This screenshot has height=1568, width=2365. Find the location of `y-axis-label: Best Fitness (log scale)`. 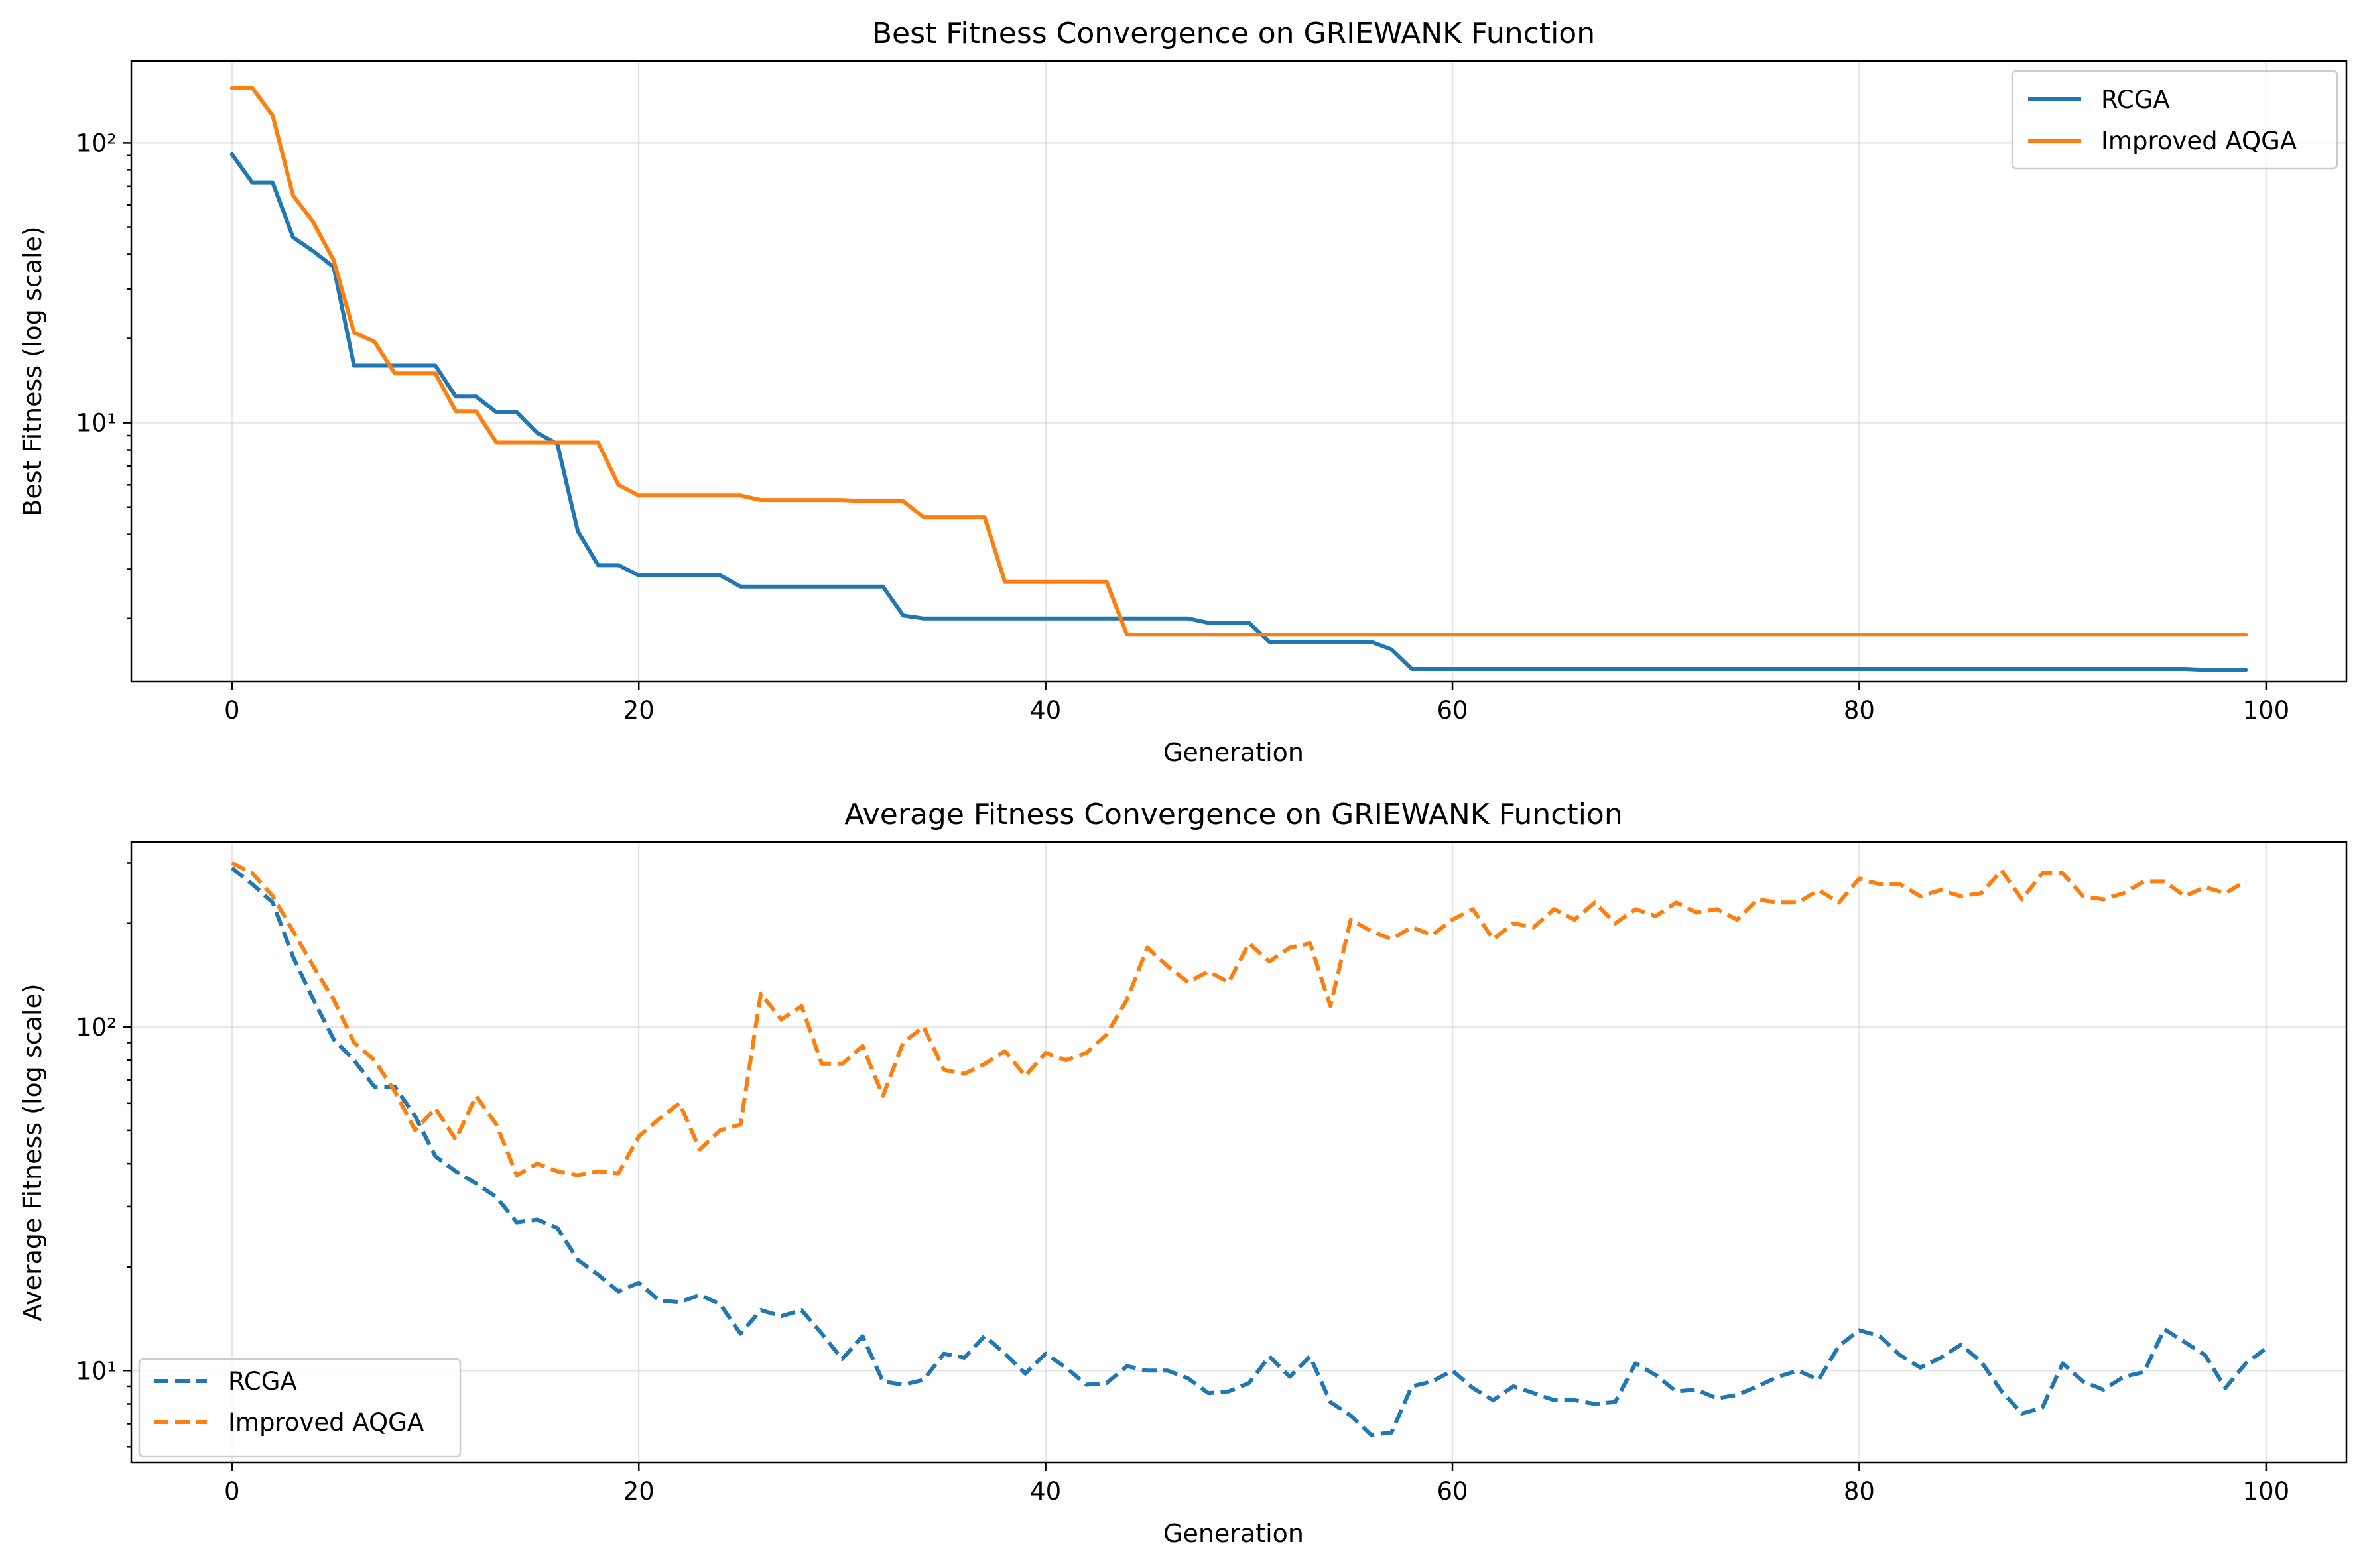

y-axis-label: Best Fitness (log scale) is located at coordinates (33, 371).